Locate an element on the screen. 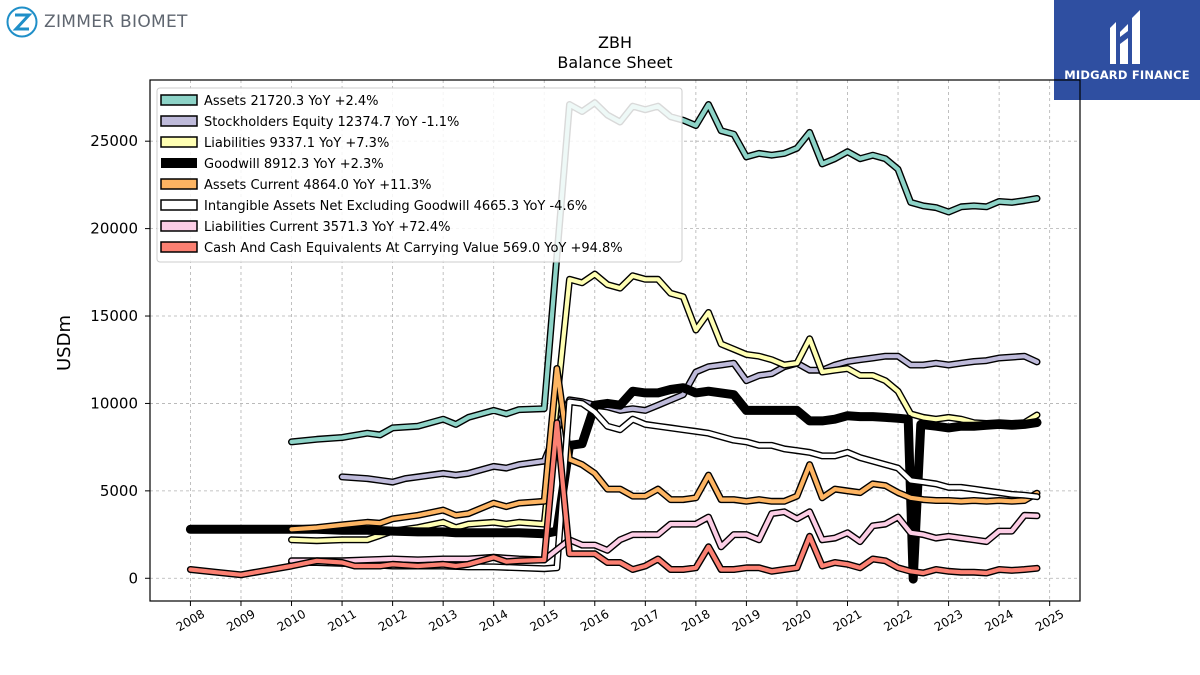 The image size is (1200, 675). x-tick-label: 2011 is located at coordinates (341, 620).